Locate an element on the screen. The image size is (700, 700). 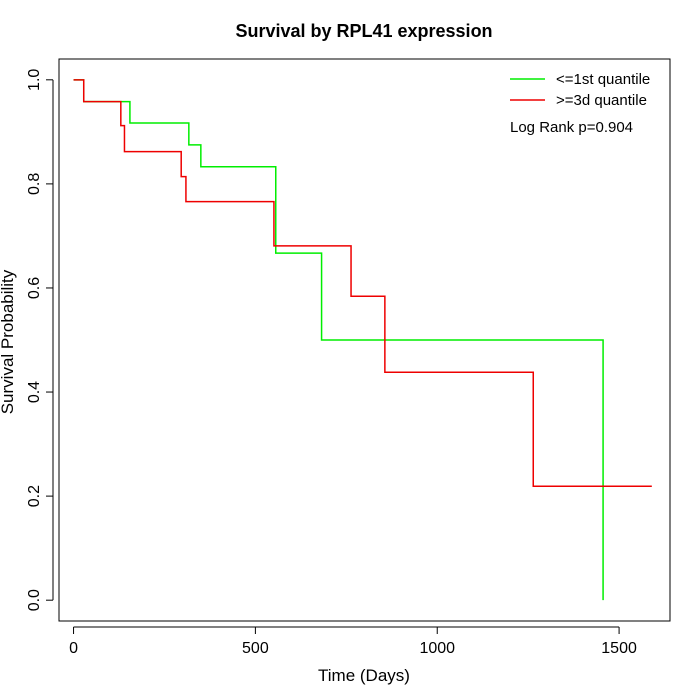
chart-title: Survival by RPL41 expression is located at coordinates (363, 31).